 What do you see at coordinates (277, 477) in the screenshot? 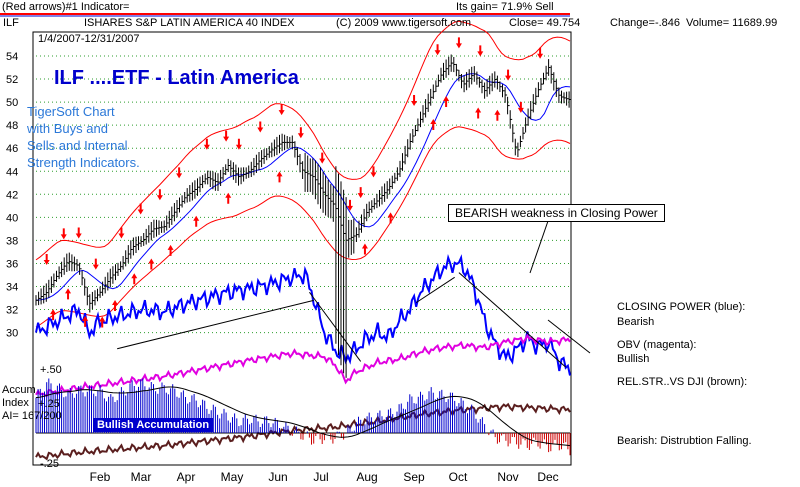
I see `x-tick-label: Jun` at bounding box center [277, 477].